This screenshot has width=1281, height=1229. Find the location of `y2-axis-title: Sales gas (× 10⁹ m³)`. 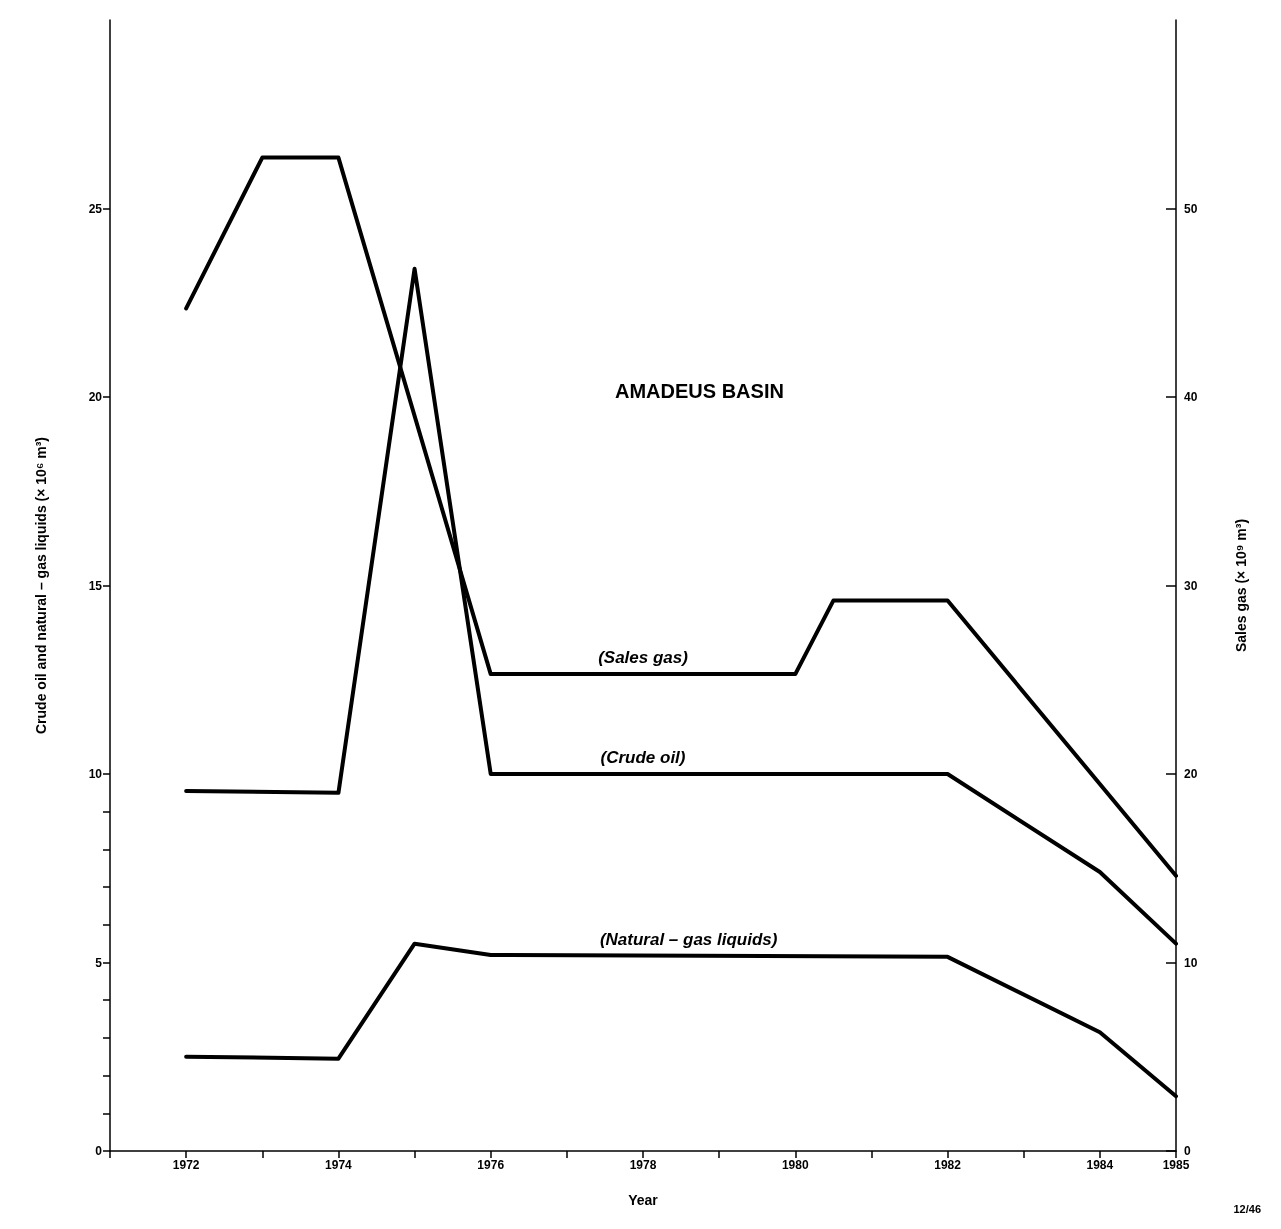

y2-axis-title: Sales gas (× 10⁹ m³) is located at coordinates (1241, 585).